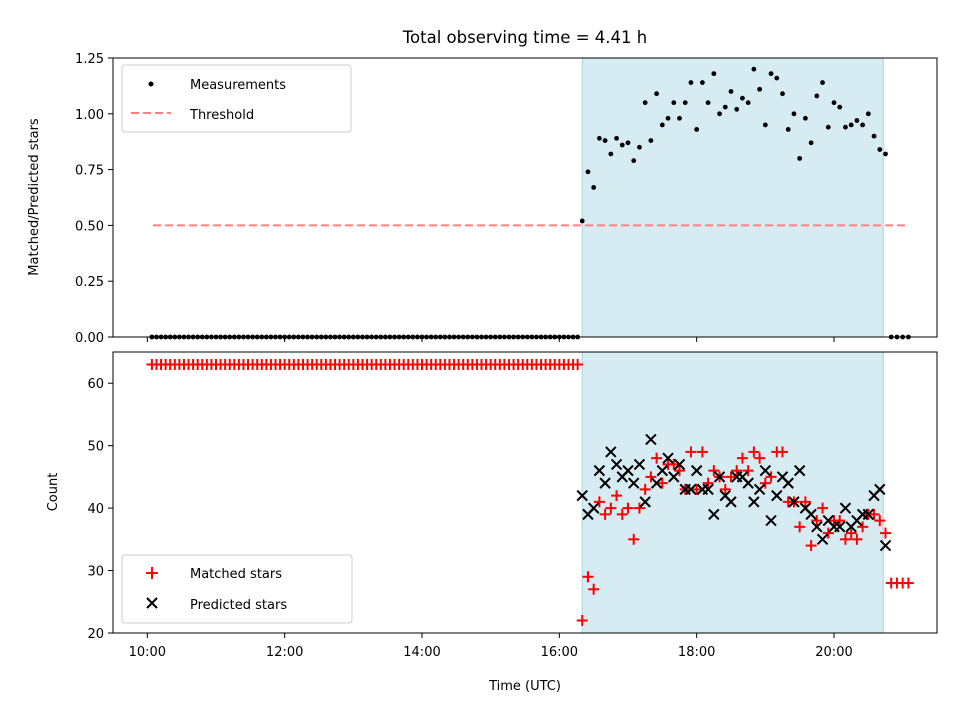 The image size is (960, 720). Describe the element at coordinates (238, 85) in the screenshot. I see `legend-label-measurements: Measurements` at that location.